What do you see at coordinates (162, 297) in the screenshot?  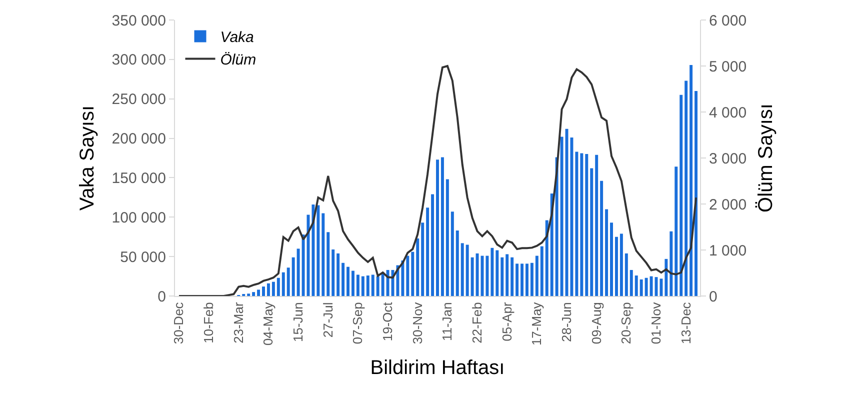 I see `y-tick-label: 0` at bounding box center [162, 297].